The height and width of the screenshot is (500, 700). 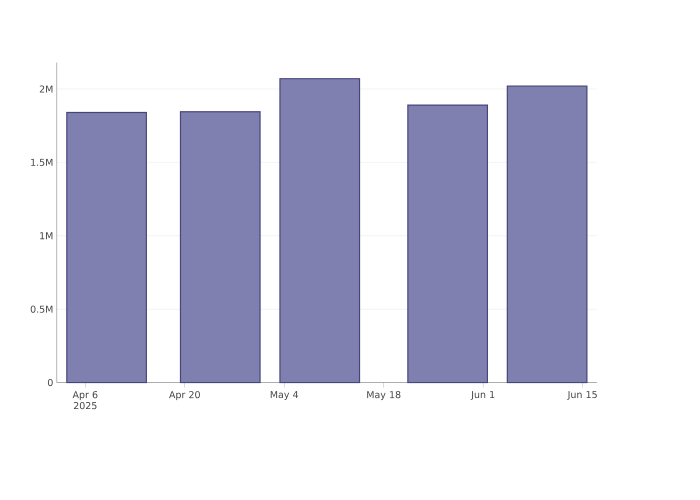 I want to click on x-tick-label: May 4, so click(x=284, y=395).